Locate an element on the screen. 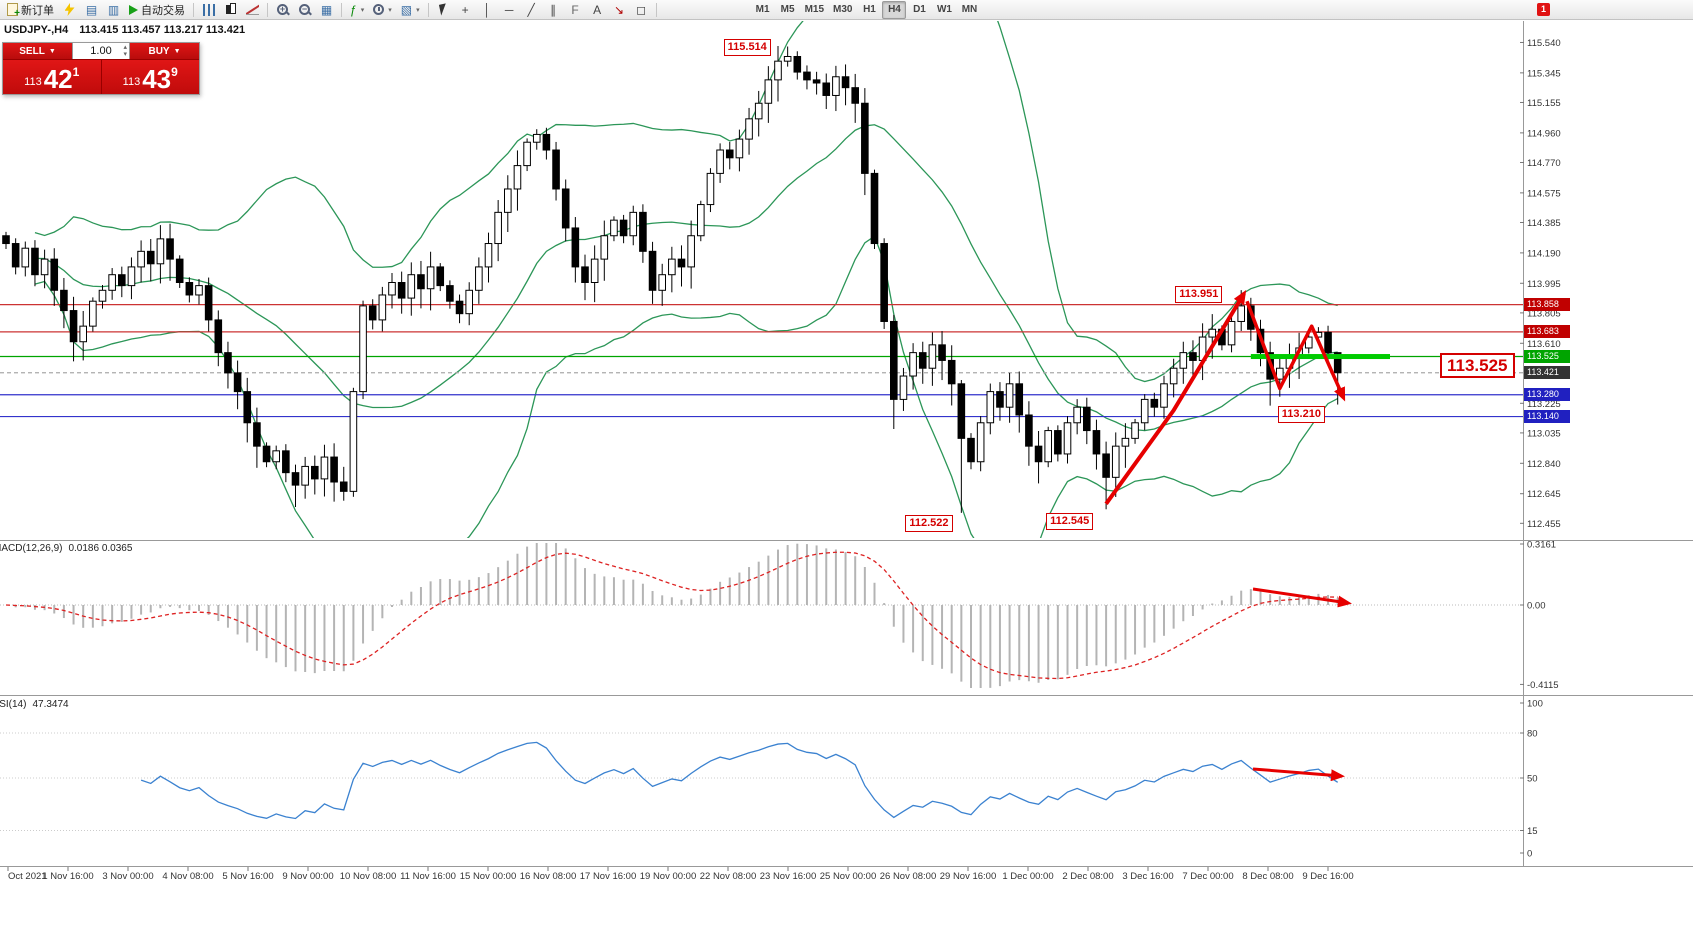 Image resolution: width=1693 pixels, height=941 pixels. indicators-button: ƒ ▾ is located at coordinates (357, 10).